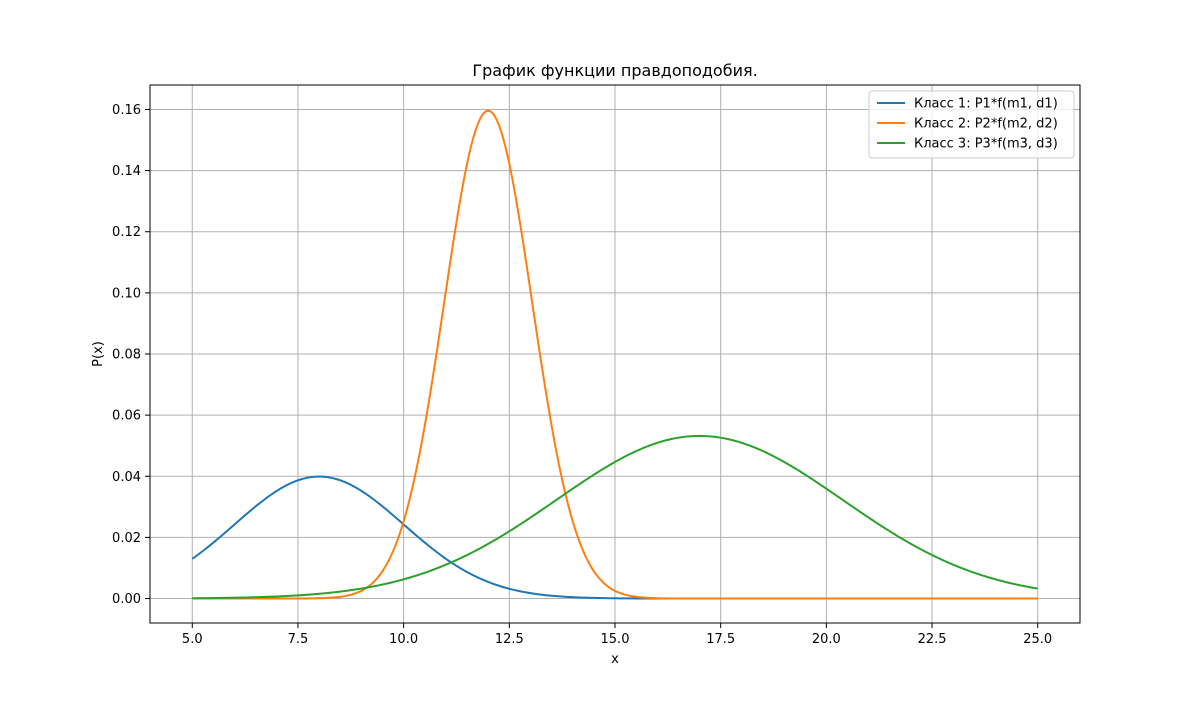 This screenshot has width=1200, height=704. I want to click on legend-label: Класс 1: P1*f(m1, d1), so click(986, 104).